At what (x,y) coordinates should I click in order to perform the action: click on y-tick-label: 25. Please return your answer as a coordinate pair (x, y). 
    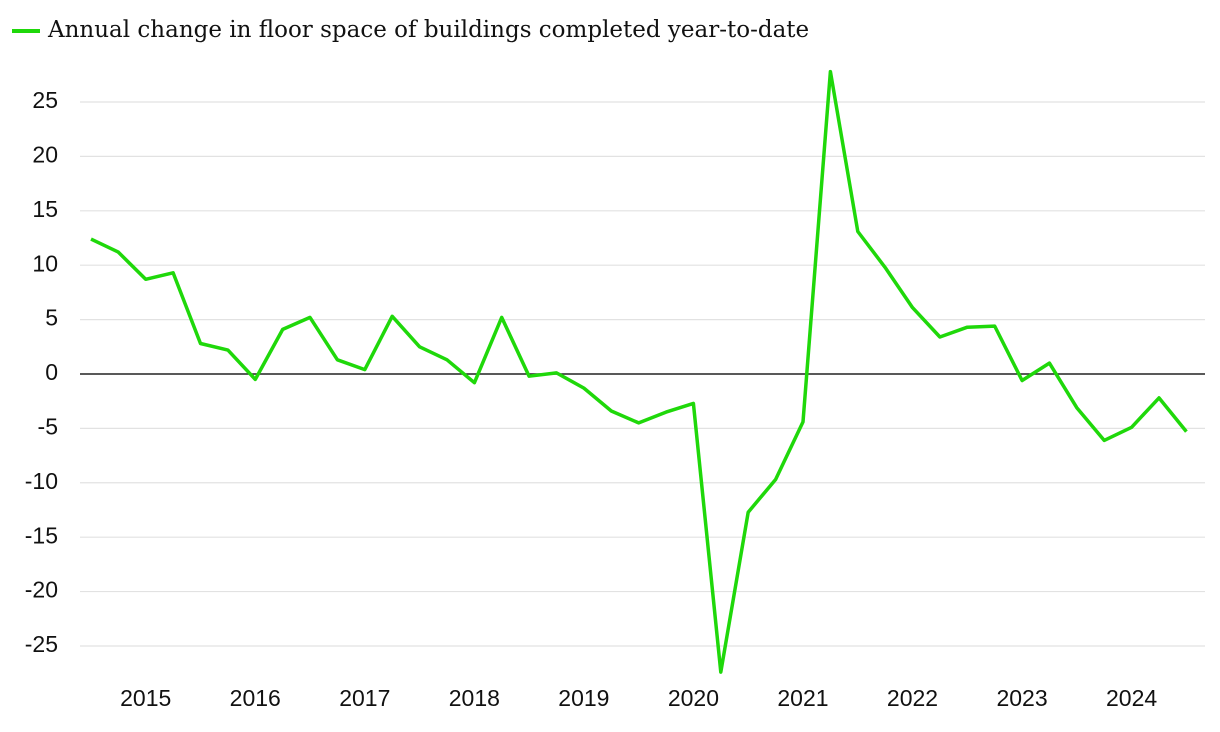
    Looking at the image, I should click on (45, 100).